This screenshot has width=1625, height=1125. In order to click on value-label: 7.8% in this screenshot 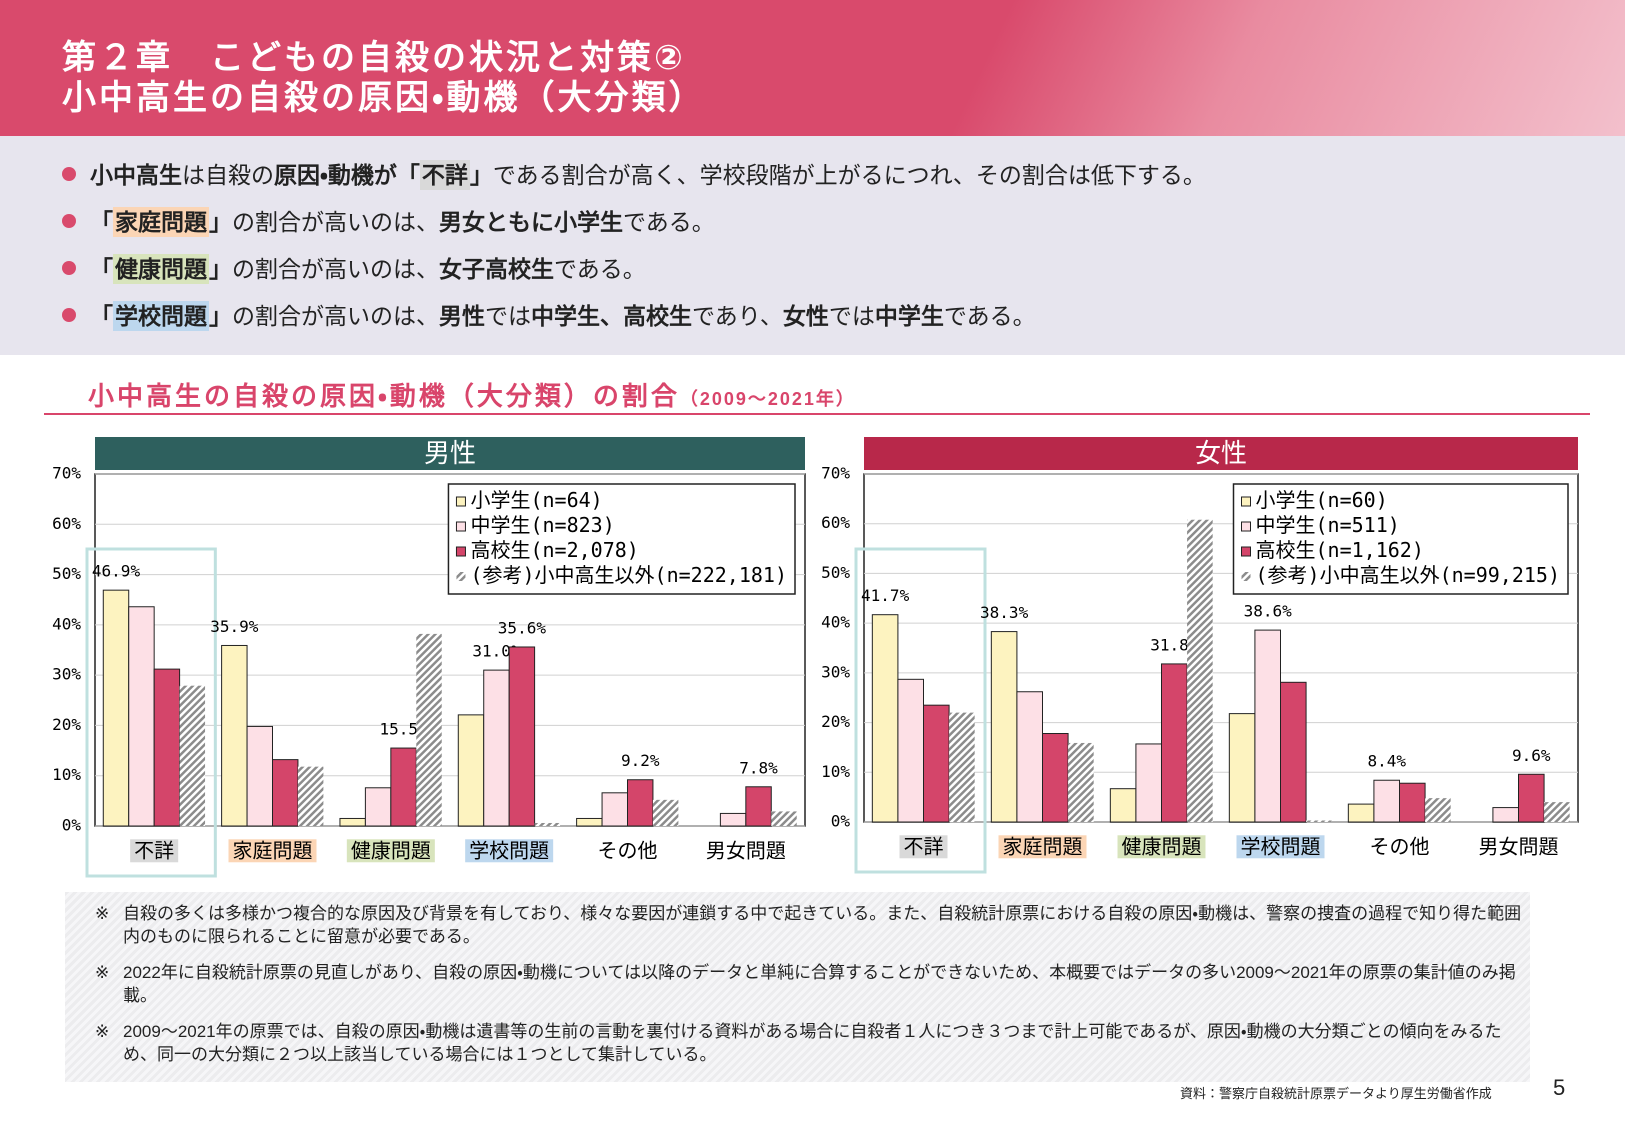, I will do `click(758, 767)`.